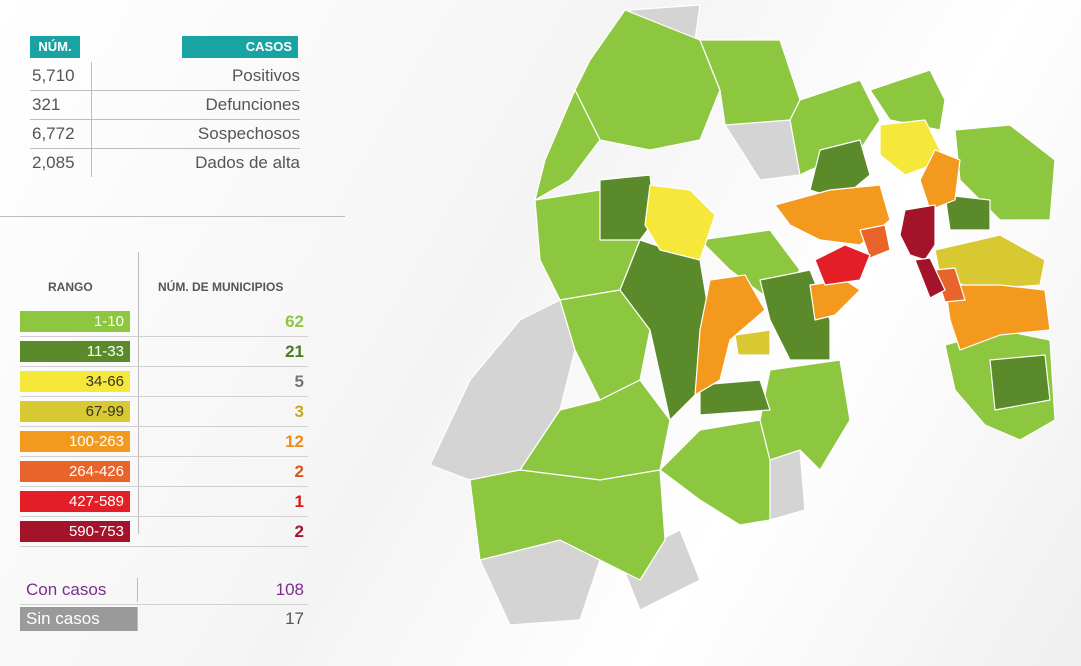 The image size is (1081, 666). Describe the element at coordinates (164, 322) in the screenshot. I see `legend-row: 1-10 62` at that location.